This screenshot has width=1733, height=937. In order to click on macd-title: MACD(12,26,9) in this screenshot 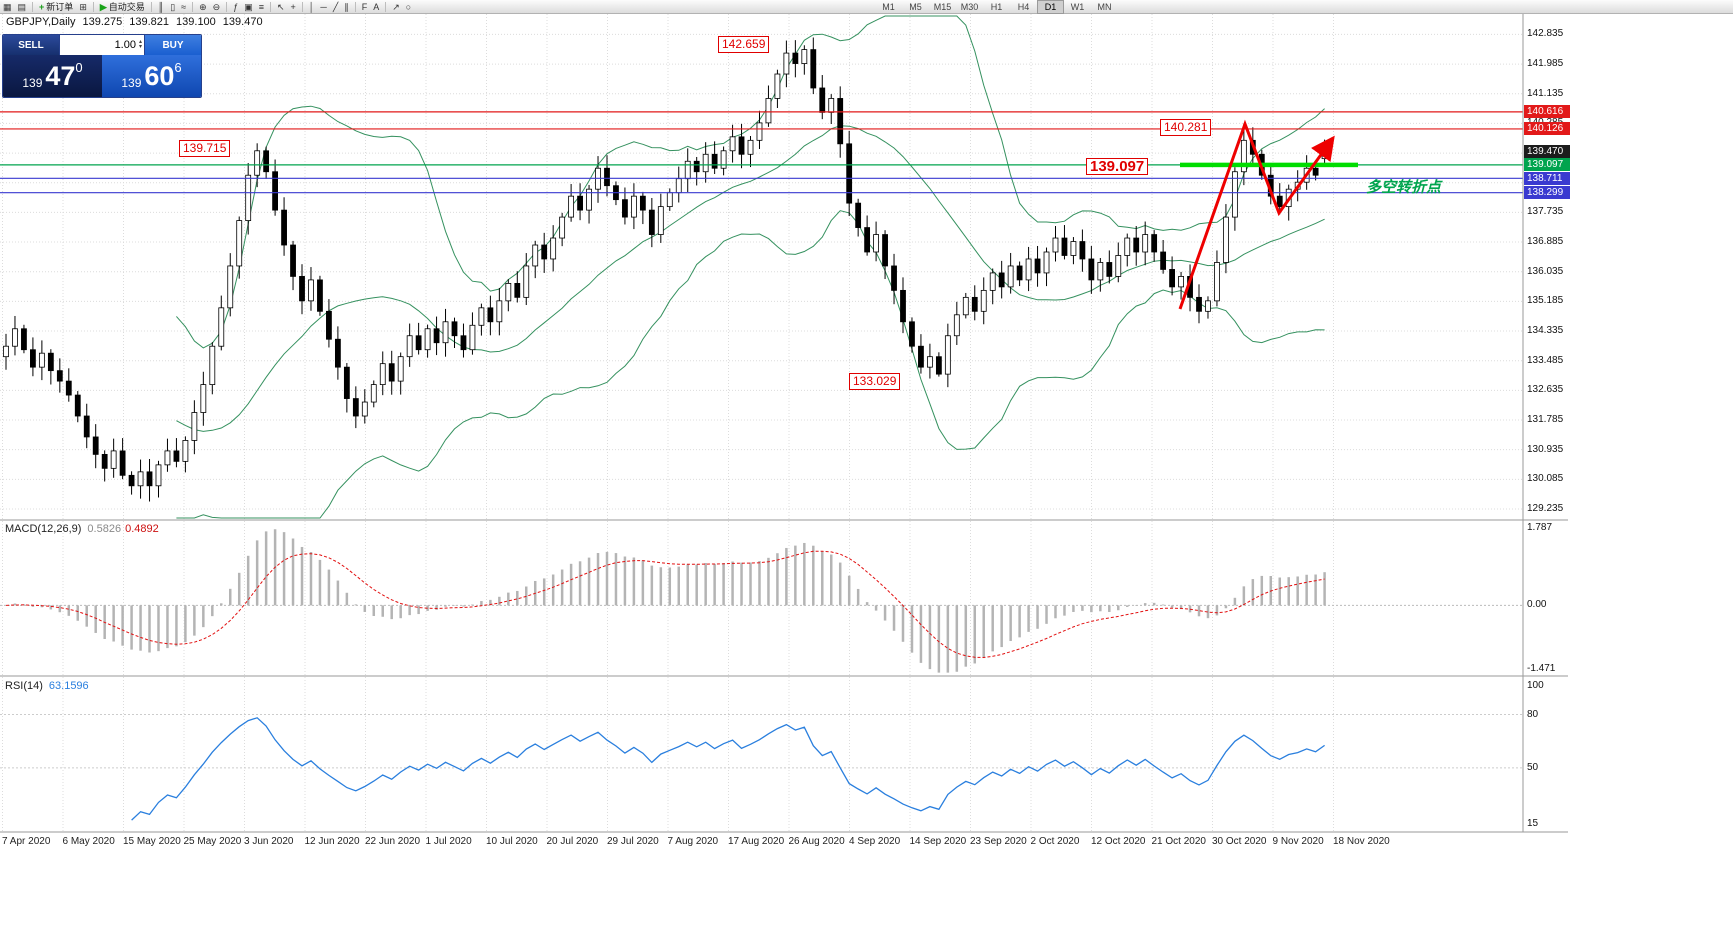, I will do `click(43, 529)`.